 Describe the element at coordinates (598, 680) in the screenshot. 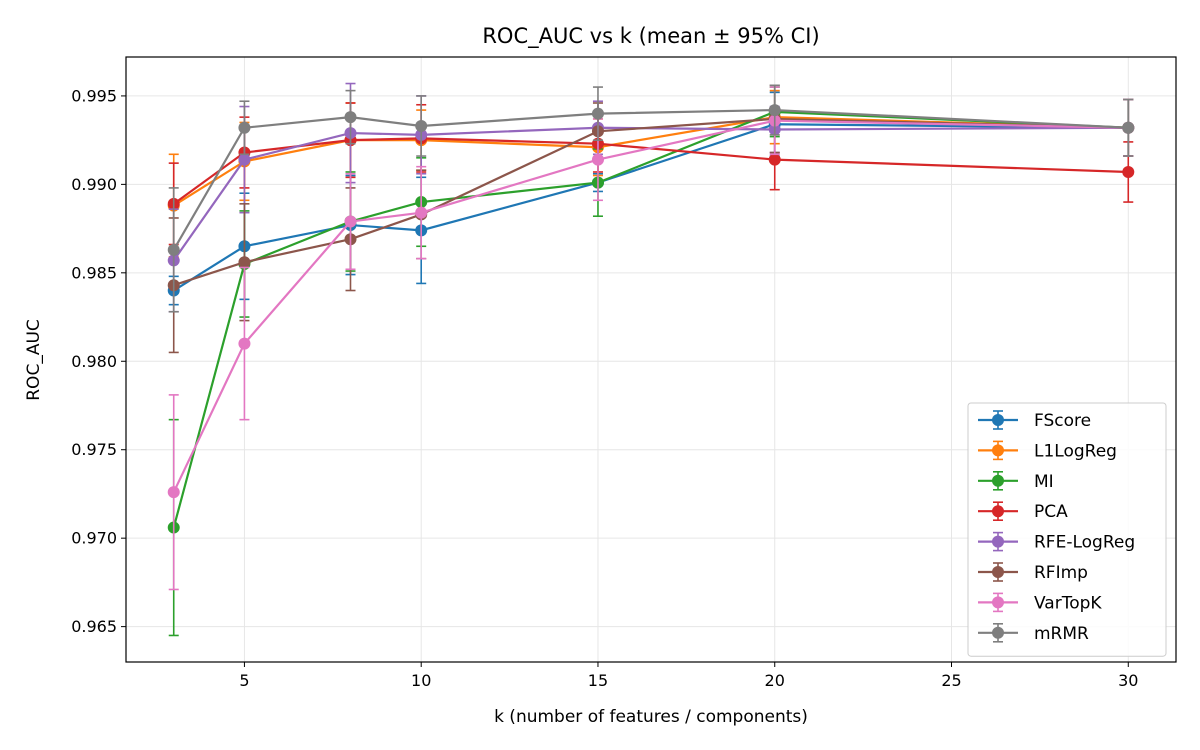

I see `x-tick-label: 15` at that location.